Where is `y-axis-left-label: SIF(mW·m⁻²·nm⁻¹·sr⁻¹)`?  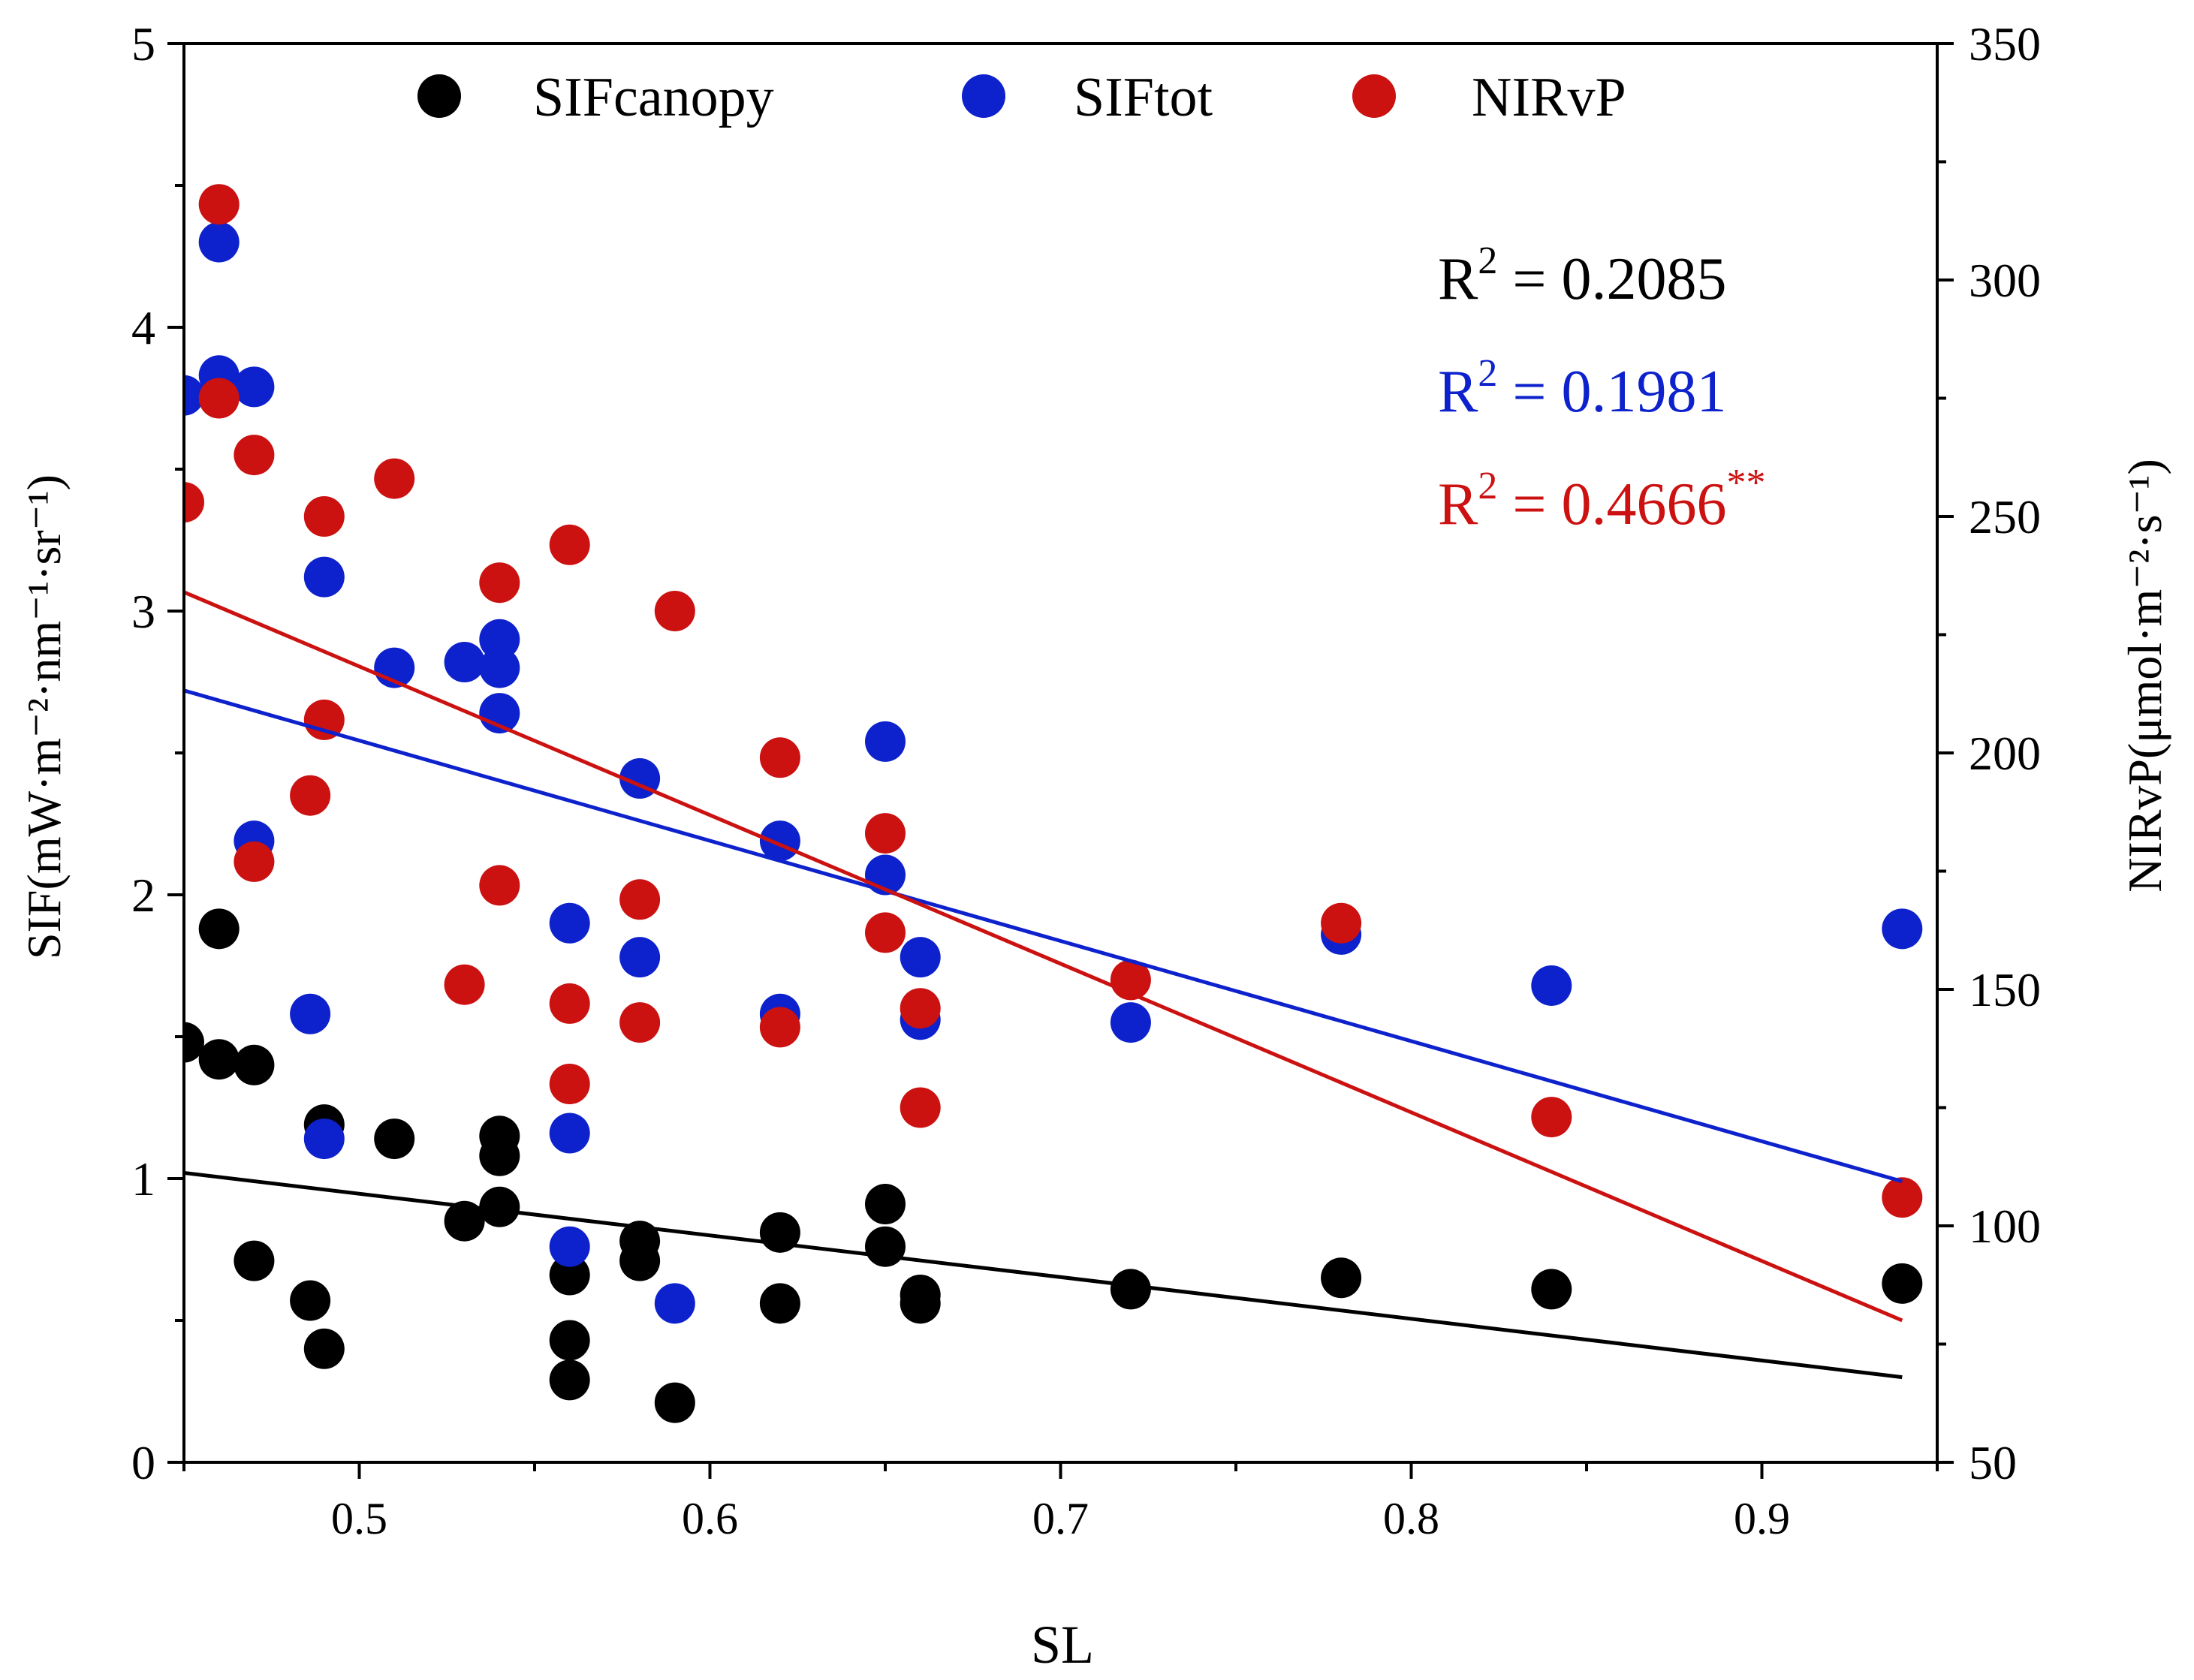
y-axis-left-label: SIF(mW·m⁻²·nm⁻¹·sr⁻¹) is located at coordinates (44, 716).